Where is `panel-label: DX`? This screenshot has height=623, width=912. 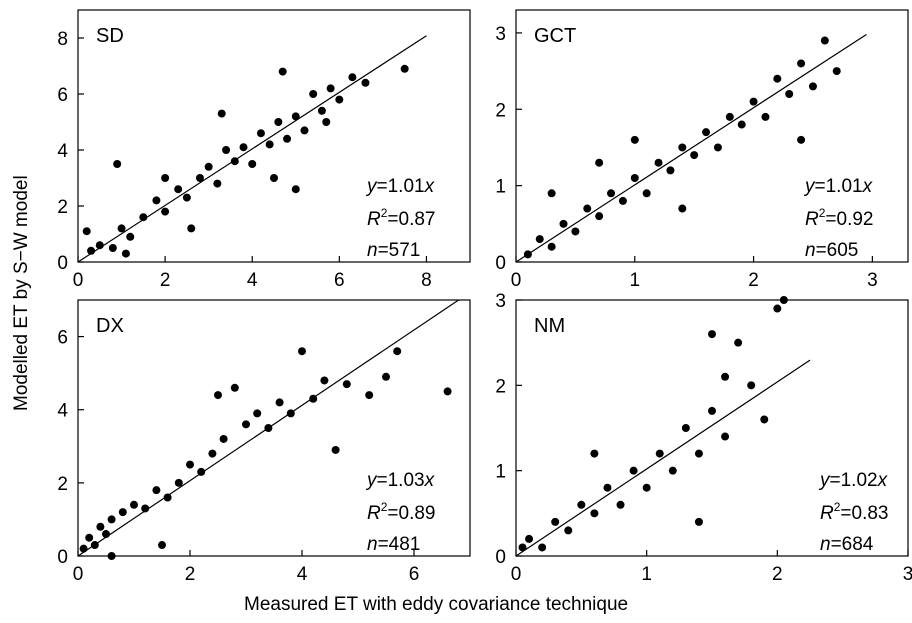
panel-label: DX is located at coordinates (110, 326).